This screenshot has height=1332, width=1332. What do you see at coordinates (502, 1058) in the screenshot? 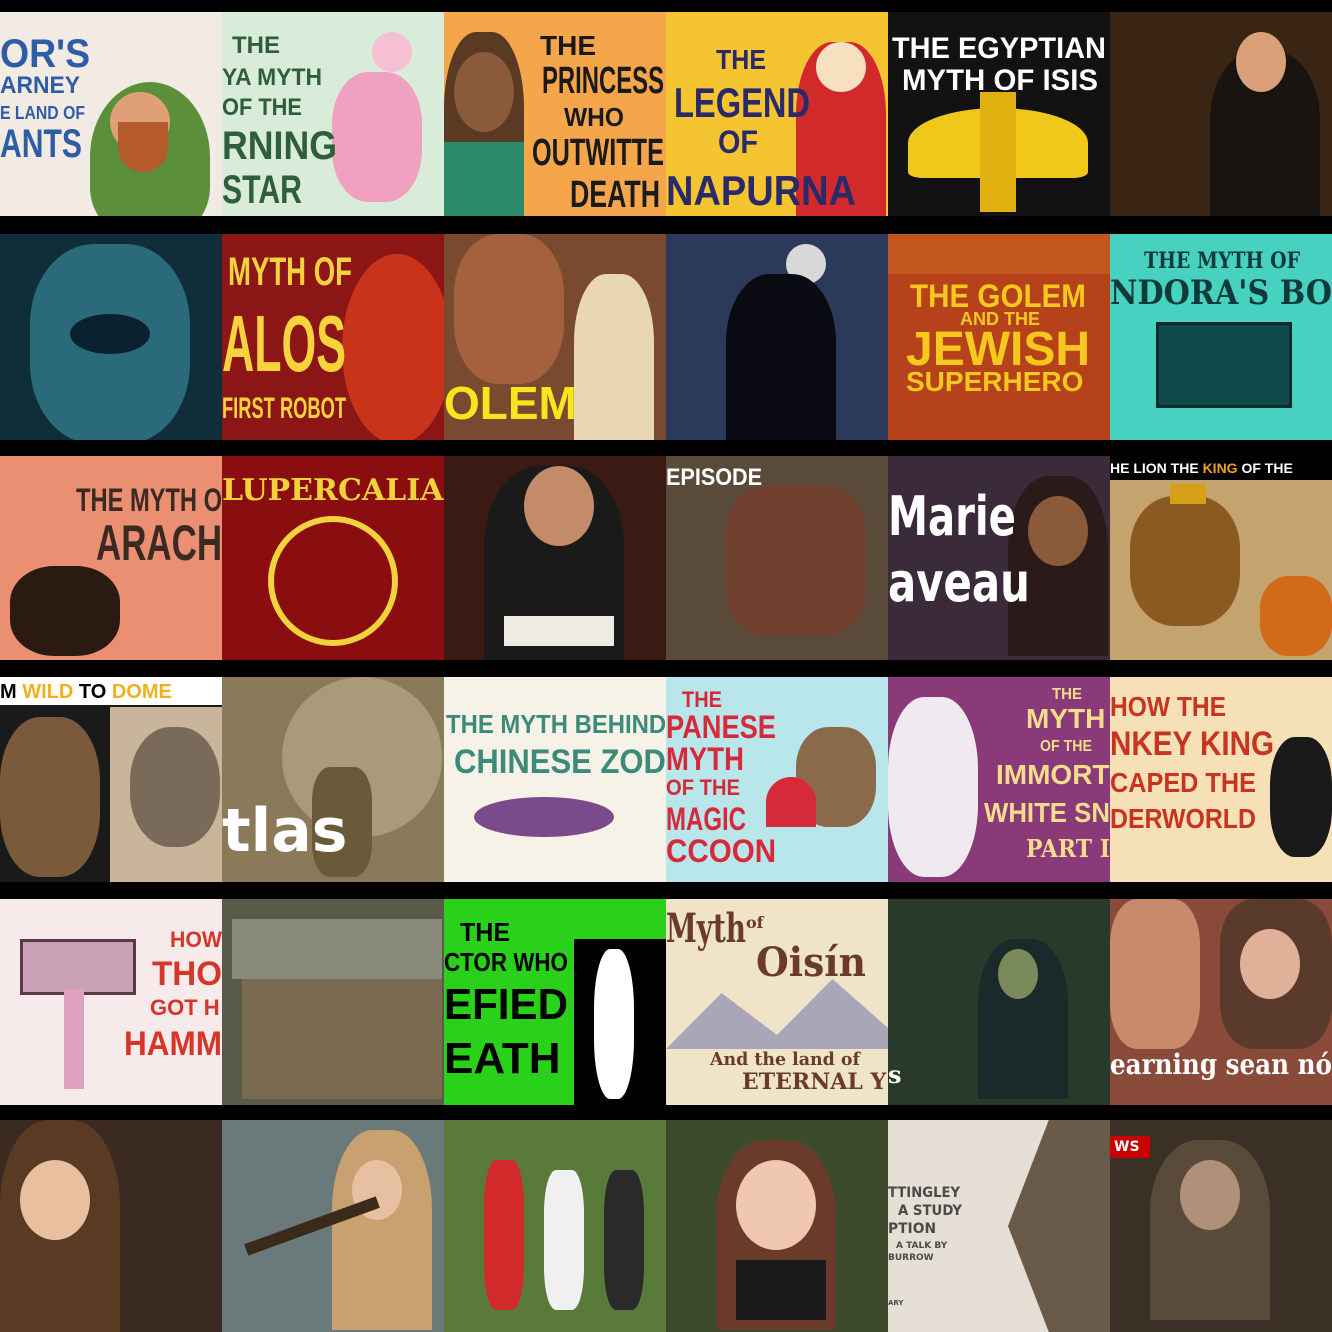
I see `thumbnail-title-line: EATH` at bounding box center [502, 1058].